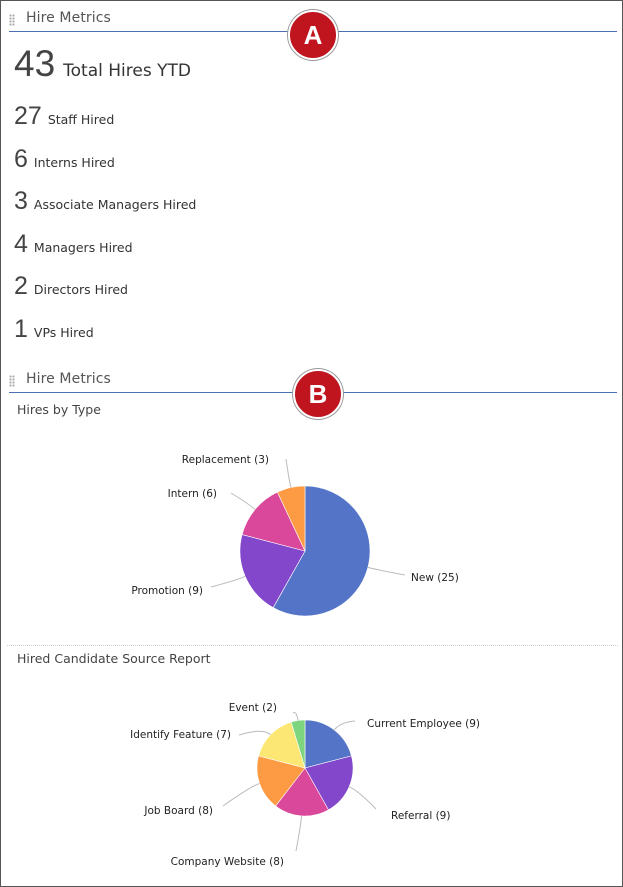 The image size is (623, 887). What do you see at coordinates (423, 724) in the screenshot?
I see `pie-slice-label: Current Employee (9)` at bounding box center [423, 724].